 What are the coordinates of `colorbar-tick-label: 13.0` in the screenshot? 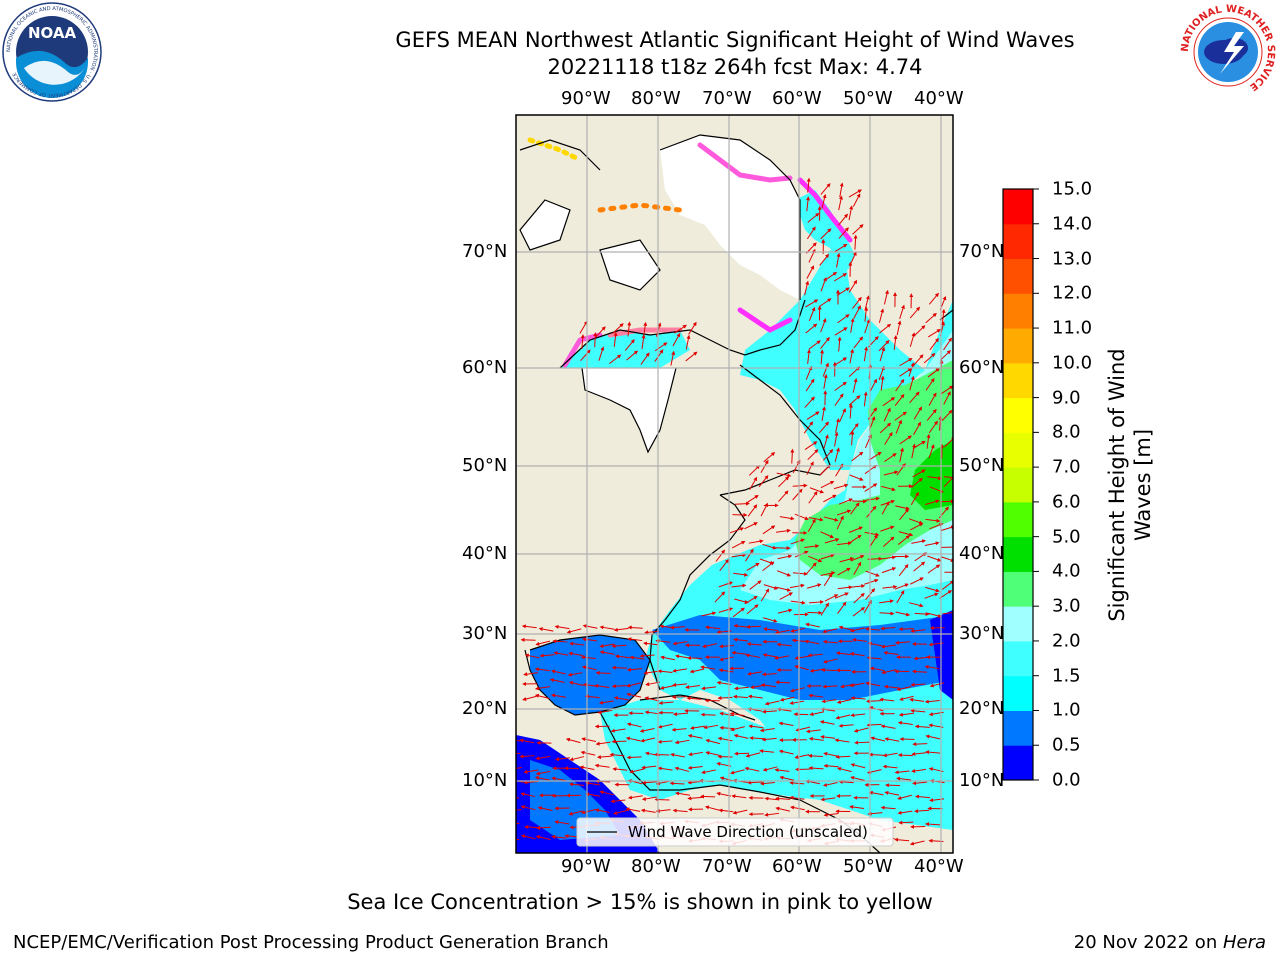 It's located at (1072, 259).